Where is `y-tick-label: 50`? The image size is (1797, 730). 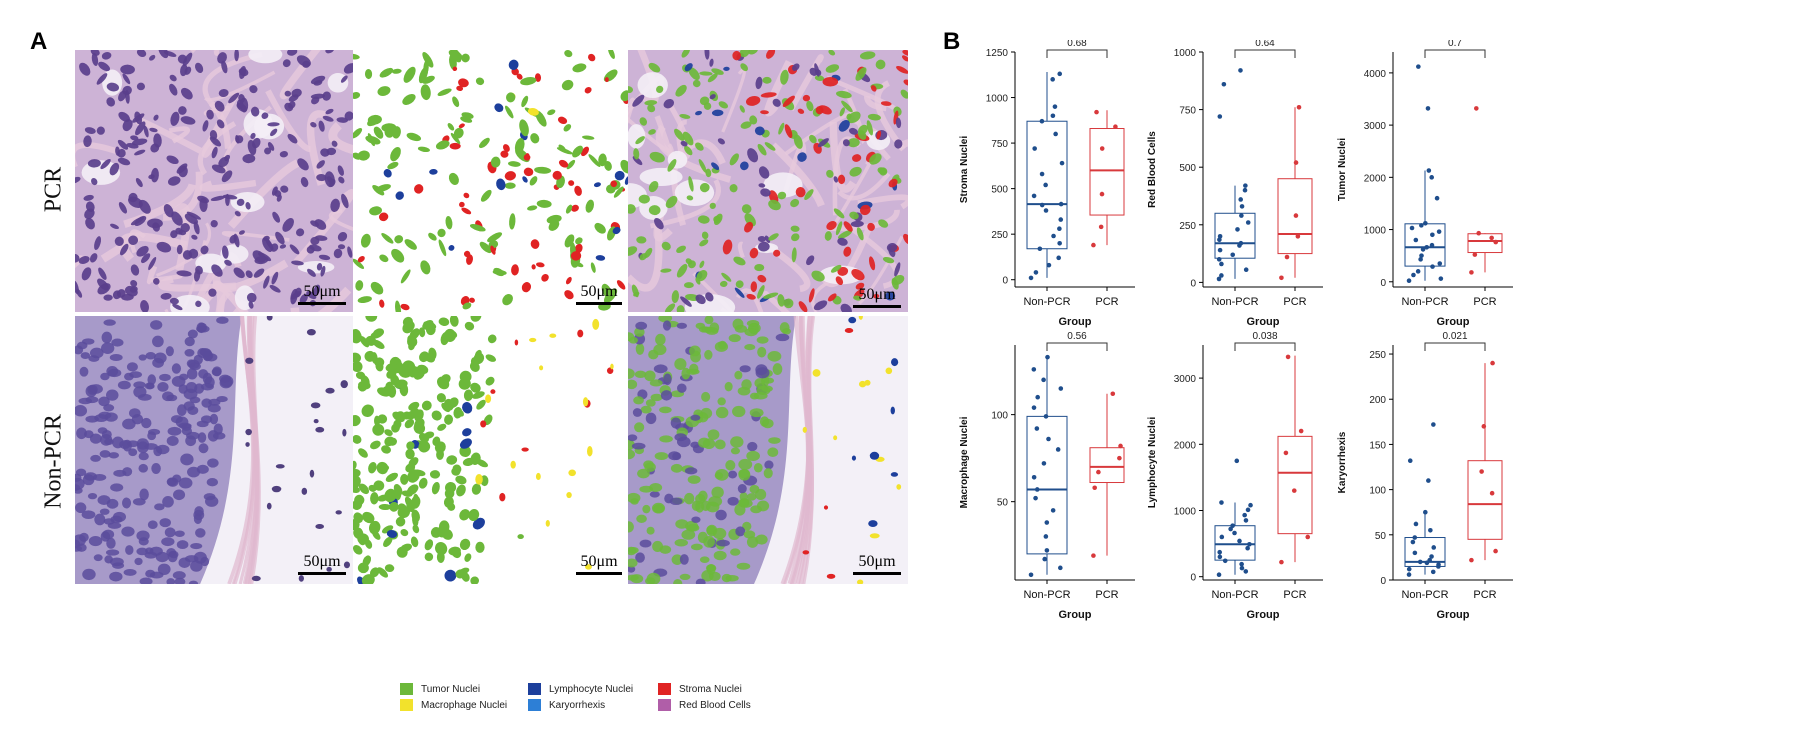 y-tick-label: 50 is located at coordinates (1003, 503).